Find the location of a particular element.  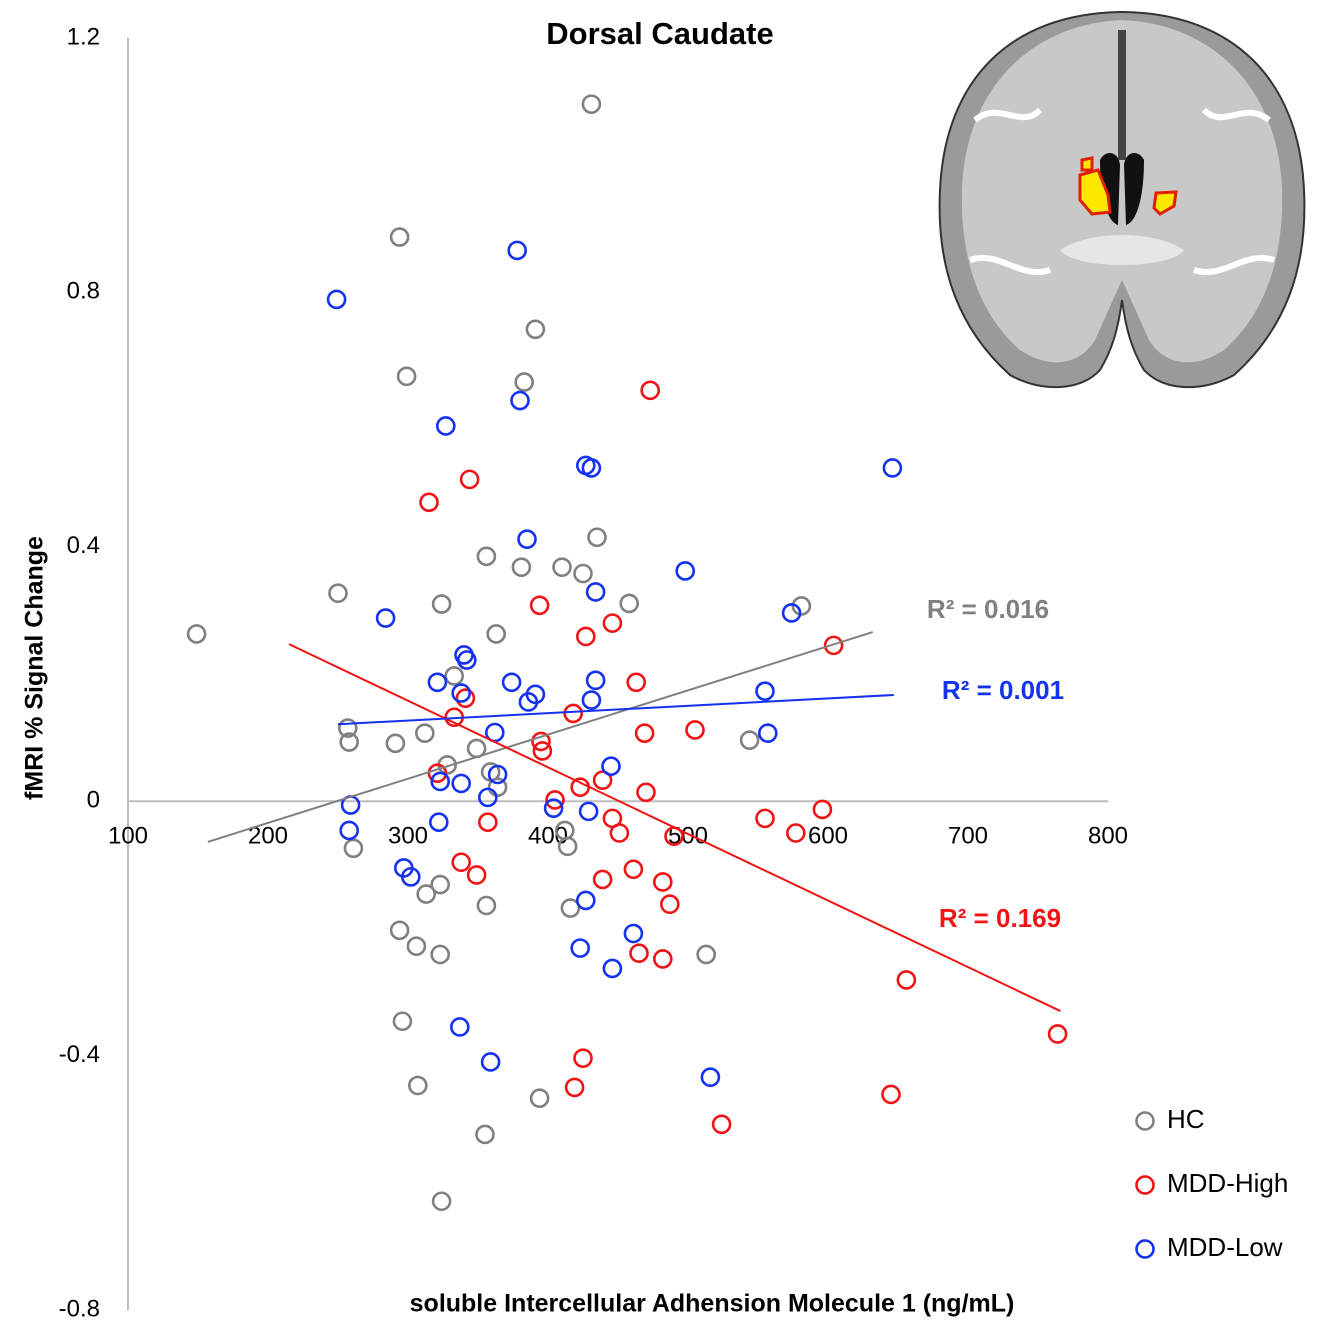

r-squared-label: R² = 0.016 is located at coordinates (988, 609).